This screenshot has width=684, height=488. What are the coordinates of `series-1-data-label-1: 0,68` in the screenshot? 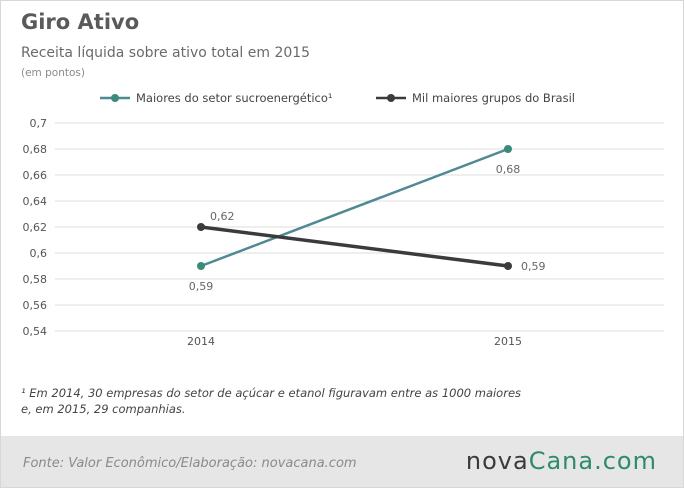 It's located at (508, 169).